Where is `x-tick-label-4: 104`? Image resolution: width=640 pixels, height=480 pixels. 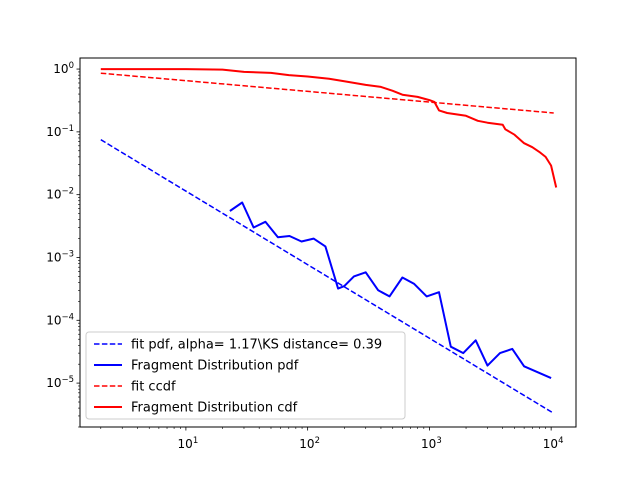
x-tick-label-4: 104 is located at coordinates (553, 443).